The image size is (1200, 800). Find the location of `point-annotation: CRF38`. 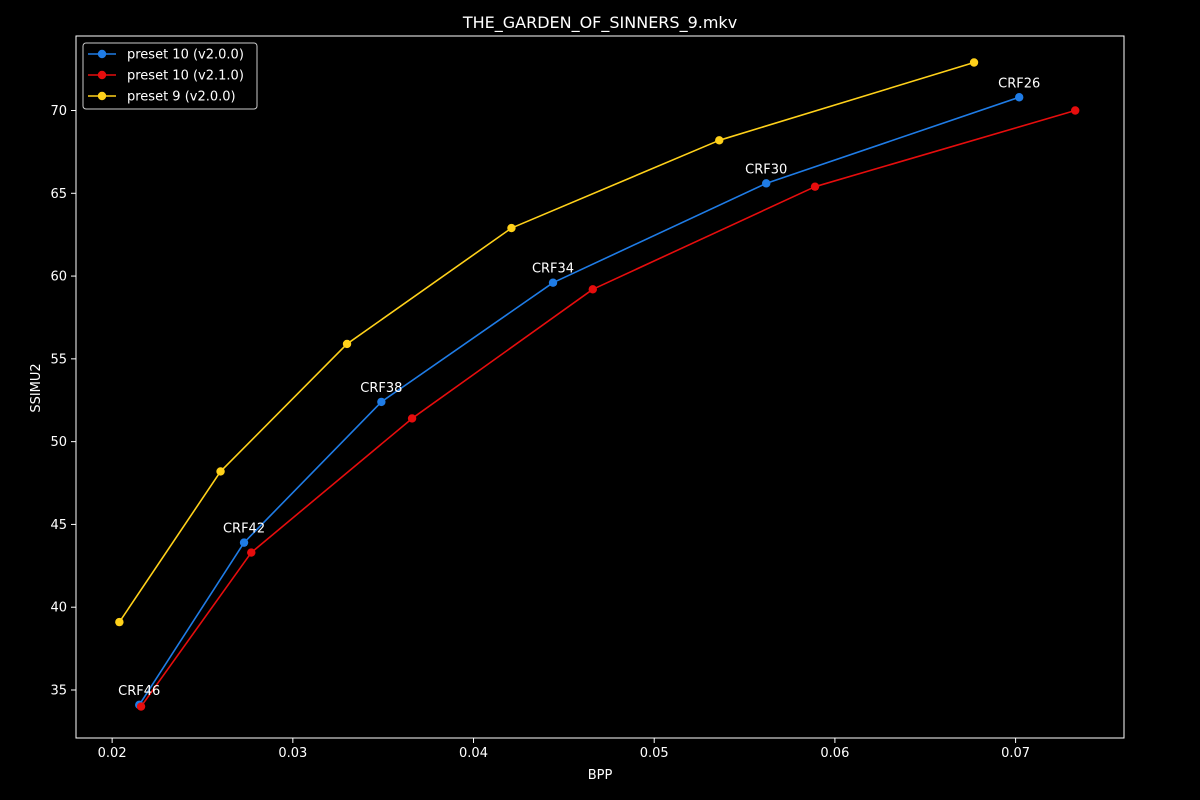

point-annotation: CRF38 is located at coordinates (381, 388).